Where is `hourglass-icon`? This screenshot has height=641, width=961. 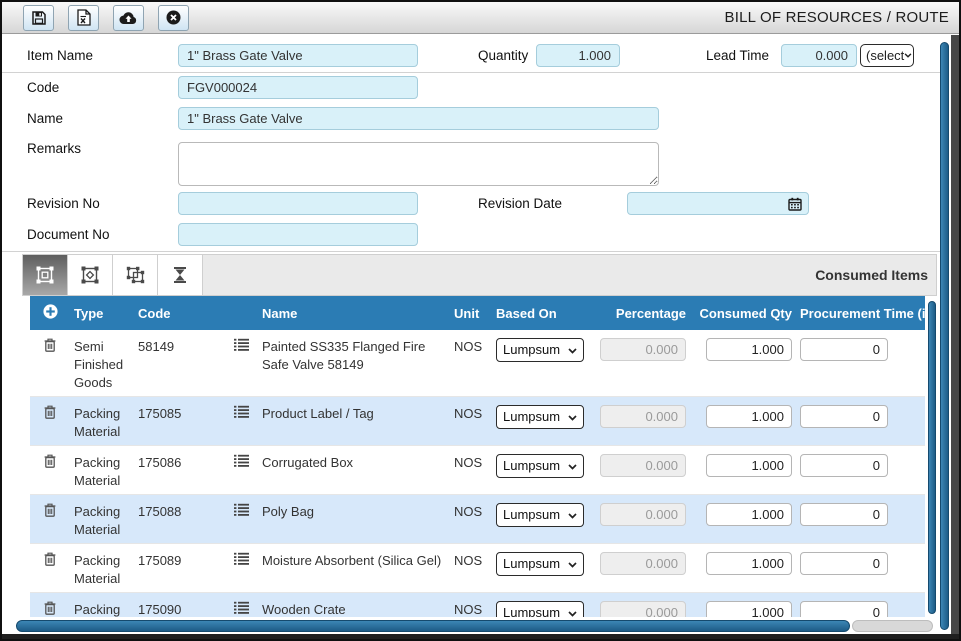
hourglass-icon is located at coordinates (180, 275).